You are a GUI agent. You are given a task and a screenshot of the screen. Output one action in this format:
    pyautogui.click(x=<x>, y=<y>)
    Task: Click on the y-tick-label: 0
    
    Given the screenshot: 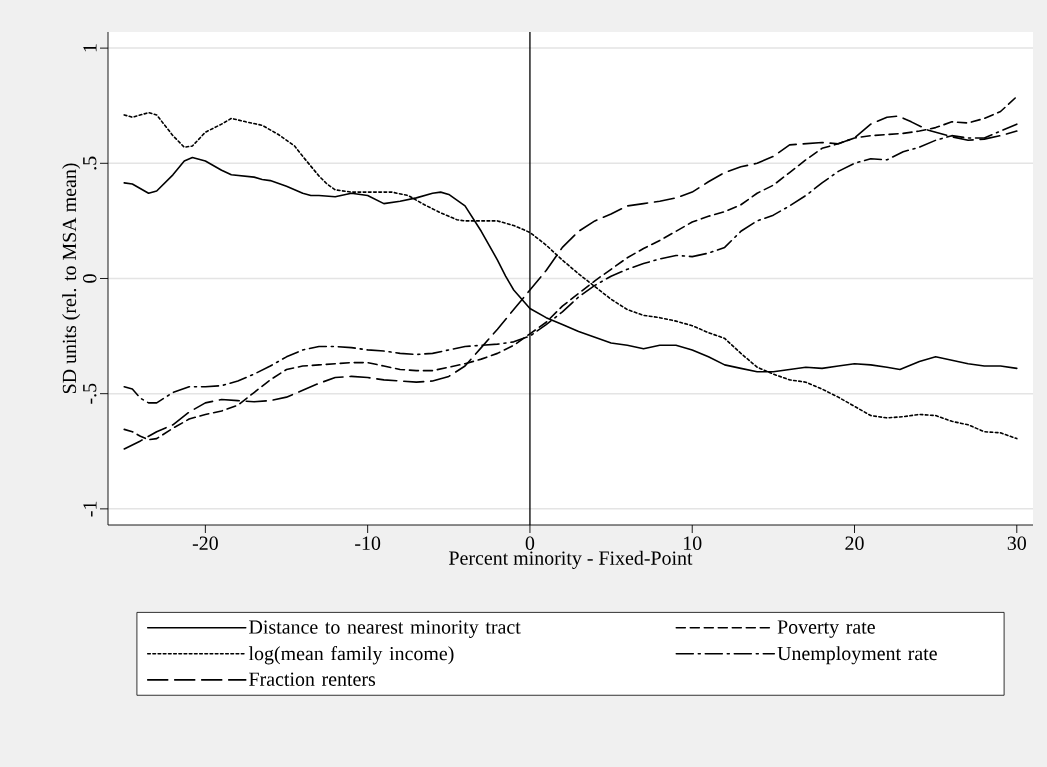 What is the action you would take?
    pyautogui.click(x=90, y=278)
    